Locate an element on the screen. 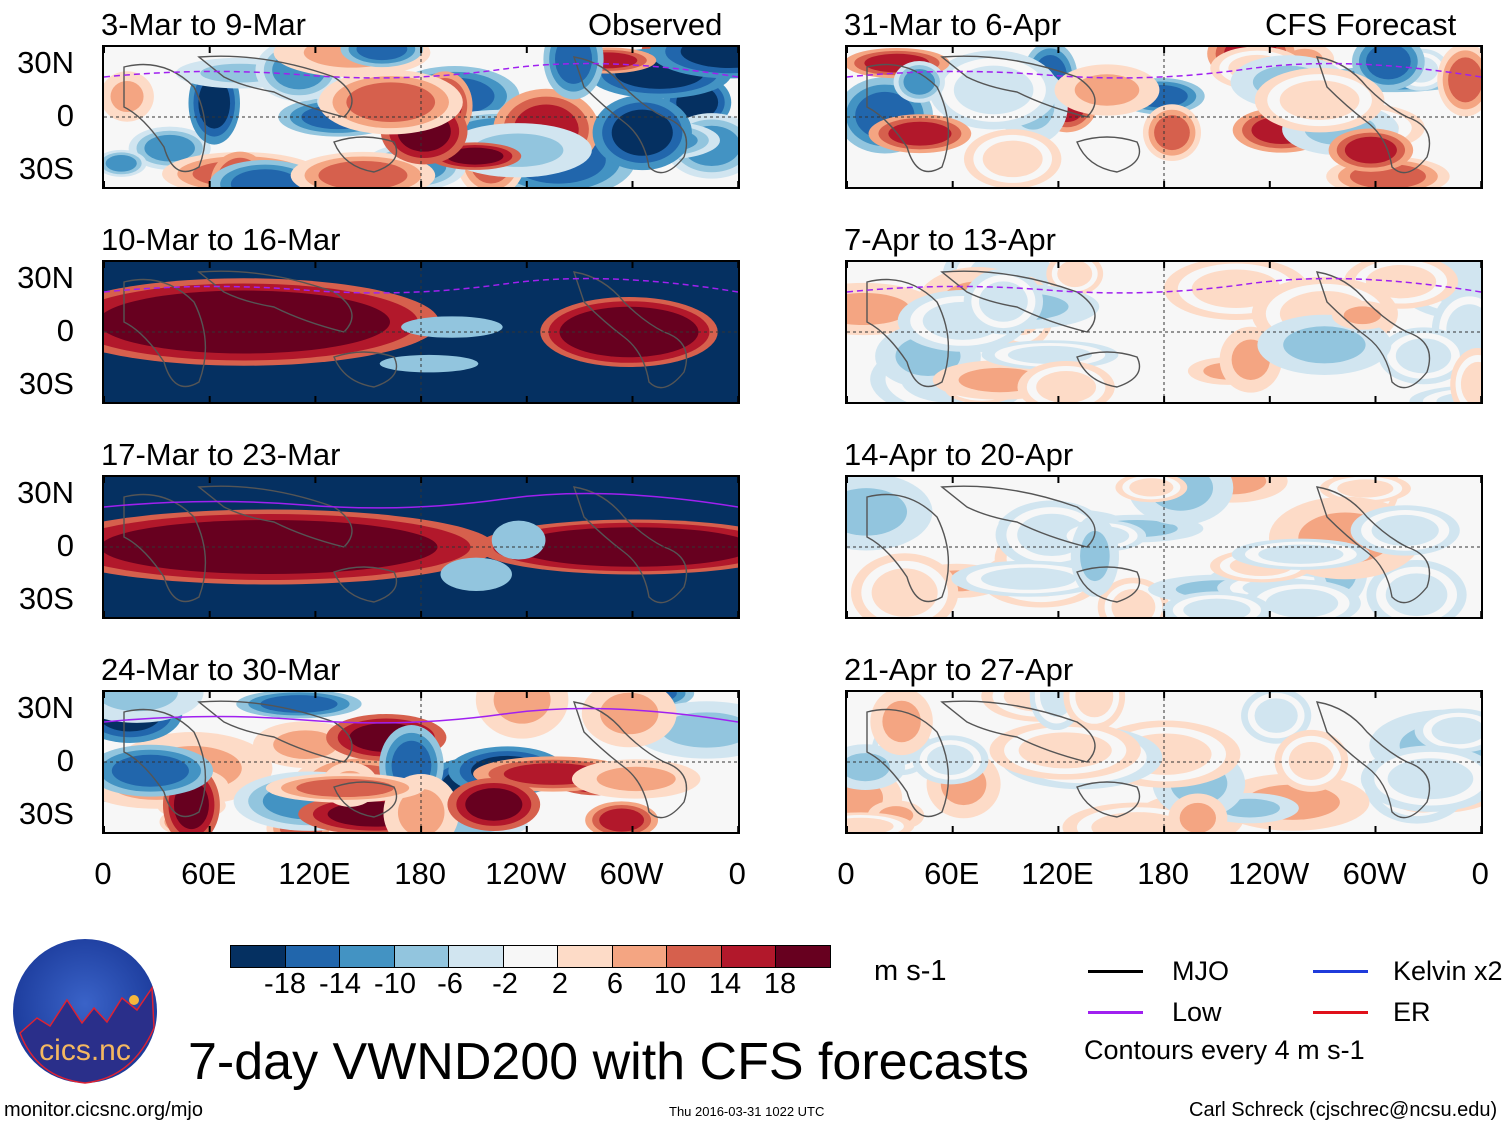 The image size is (1510, 1127). colorbar-label: 10 is located at coordinates (670, 984).